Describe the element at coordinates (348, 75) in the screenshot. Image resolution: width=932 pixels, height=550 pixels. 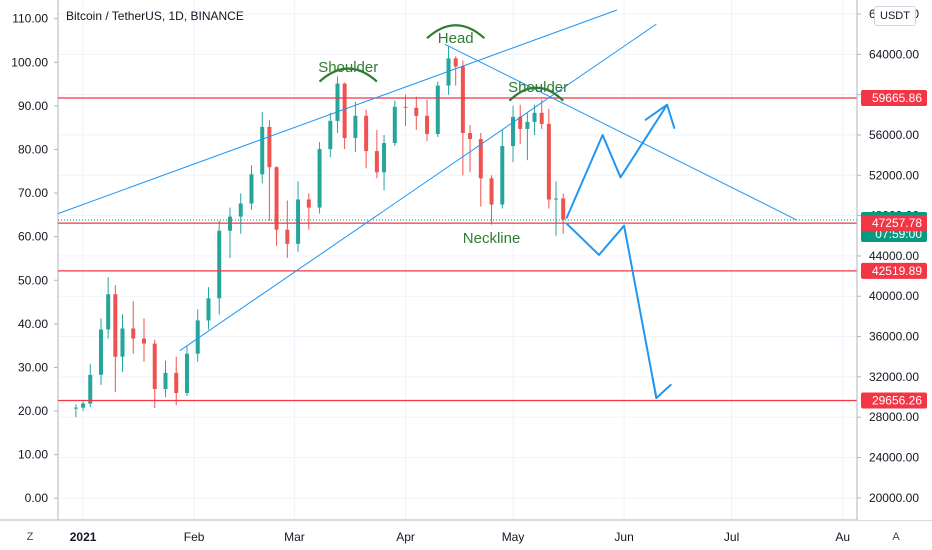
I see `left-shoulder-arc` at that location.